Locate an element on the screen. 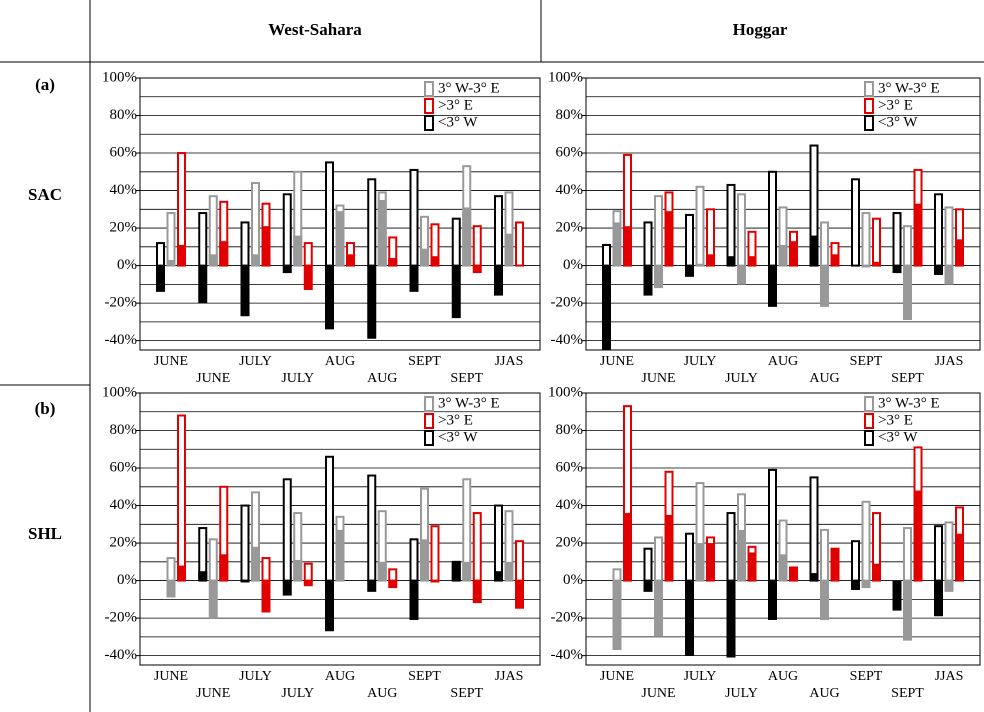 This screenshot has width=984, height=712. y-tick-label: 60% is located at coordinates (124, 152).